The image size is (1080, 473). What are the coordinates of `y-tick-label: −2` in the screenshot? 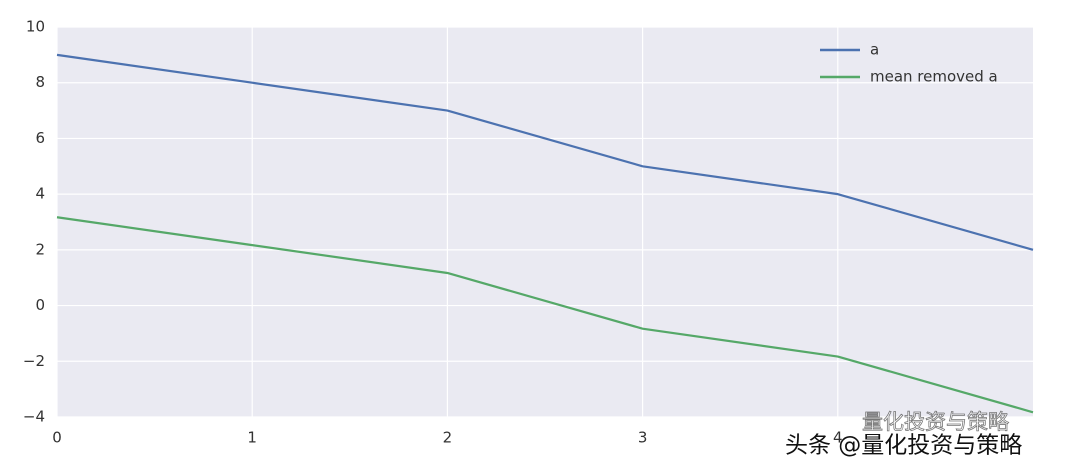 It's located at (34, 361).